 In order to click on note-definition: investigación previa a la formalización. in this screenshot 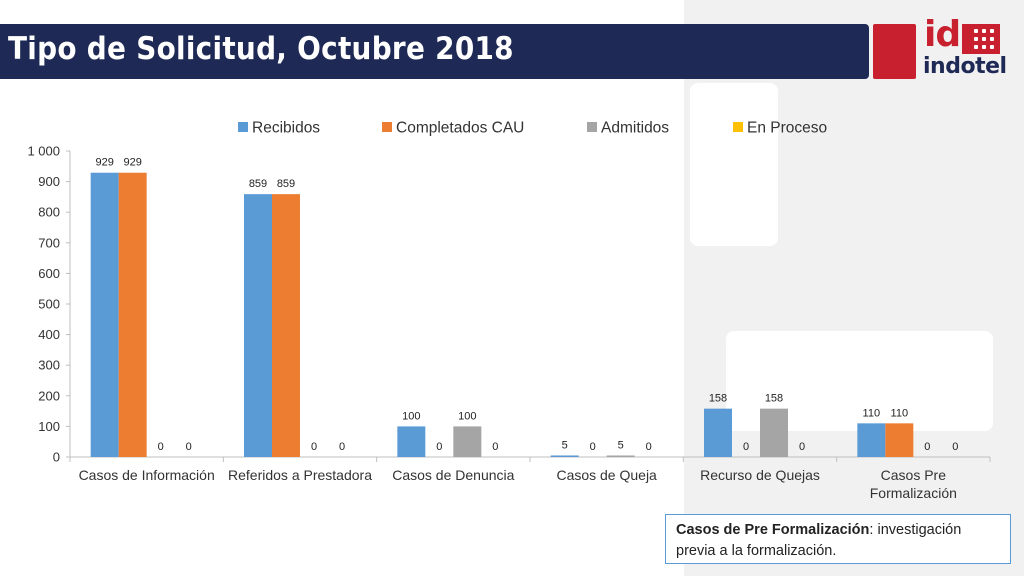, I will do `click(819, 540)`.